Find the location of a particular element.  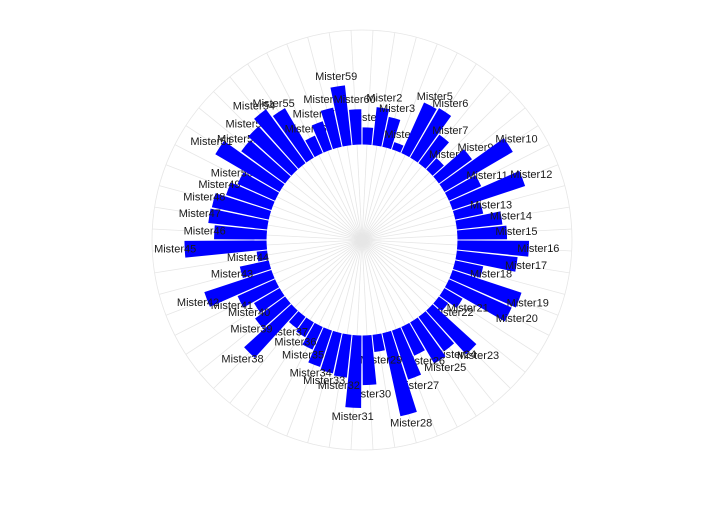

bar-label: Mister10 is located at coordinates (516, 140).